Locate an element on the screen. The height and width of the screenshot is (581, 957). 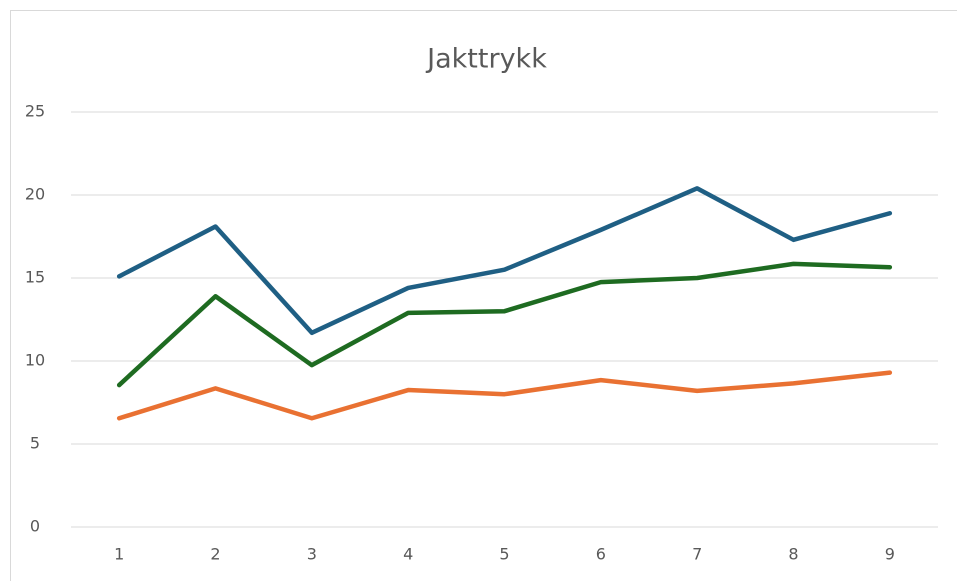
x-tick-label: 3 is located at coordinates (312, 554).